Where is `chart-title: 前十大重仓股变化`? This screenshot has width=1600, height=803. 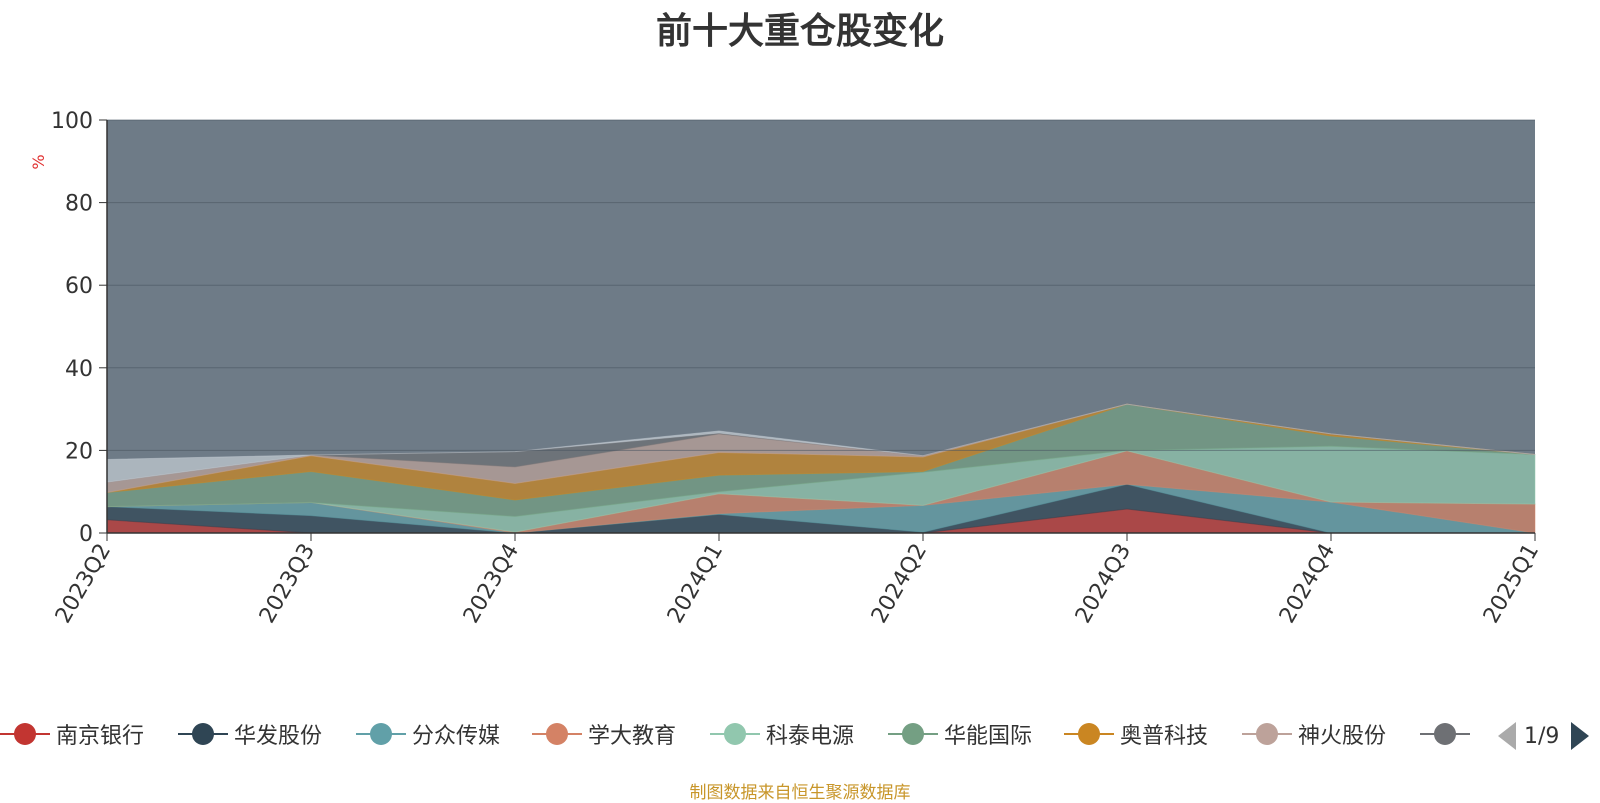 chart-title: 前十大重仓股变化 is located at coordinates (799, 31).